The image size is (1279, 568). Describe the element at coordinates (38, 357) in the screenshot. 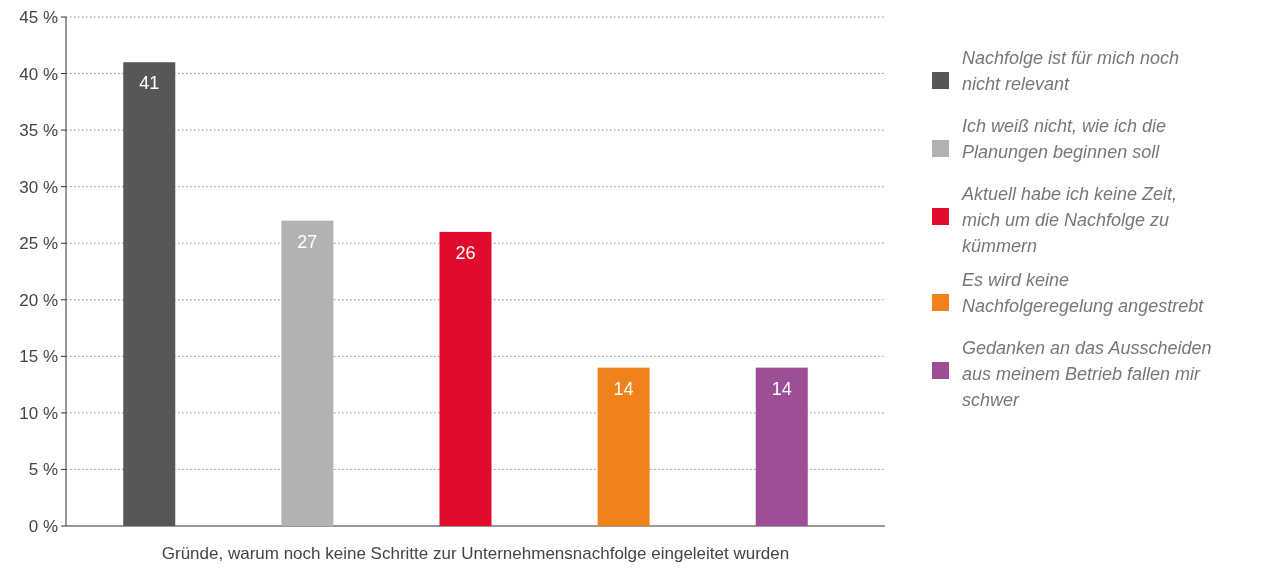

I see `y-tick-label: 15 %` at that location.